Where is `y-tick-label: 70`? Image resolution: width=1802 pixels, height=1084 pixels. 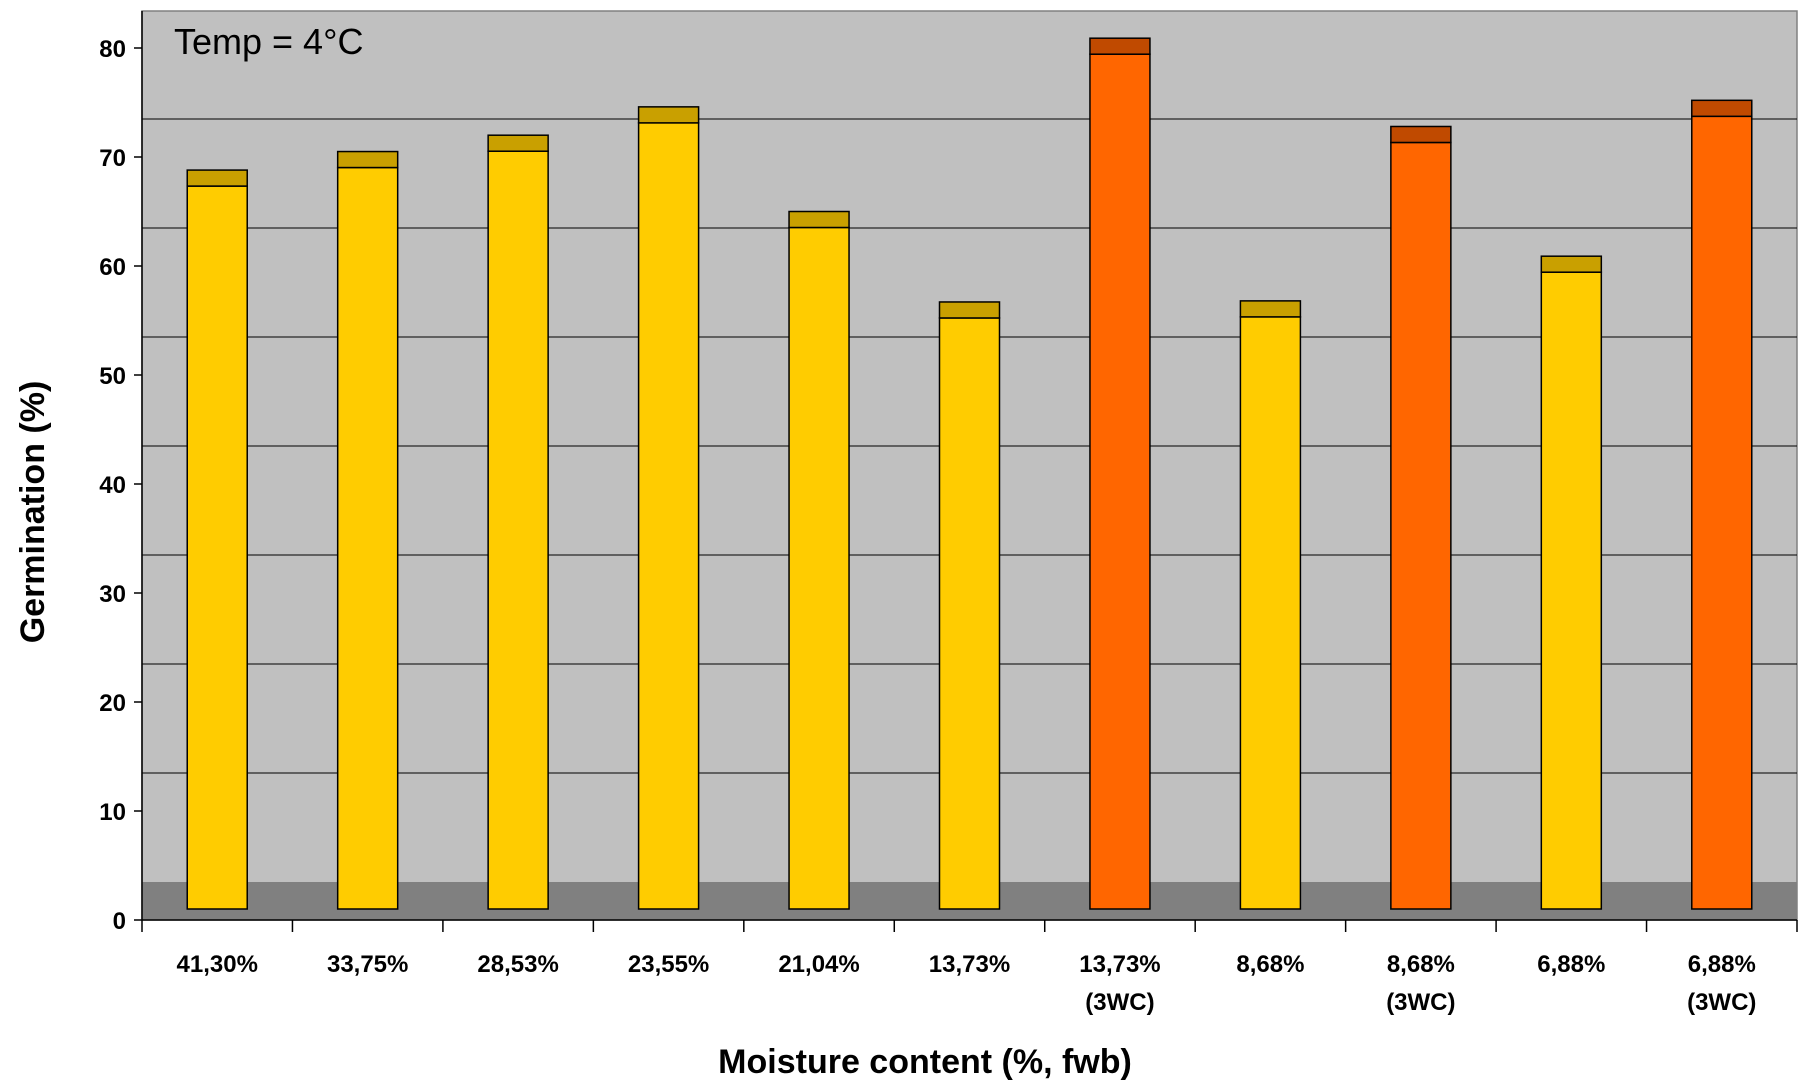
y-tick-label: 70 is located at coordinates (112, 158).